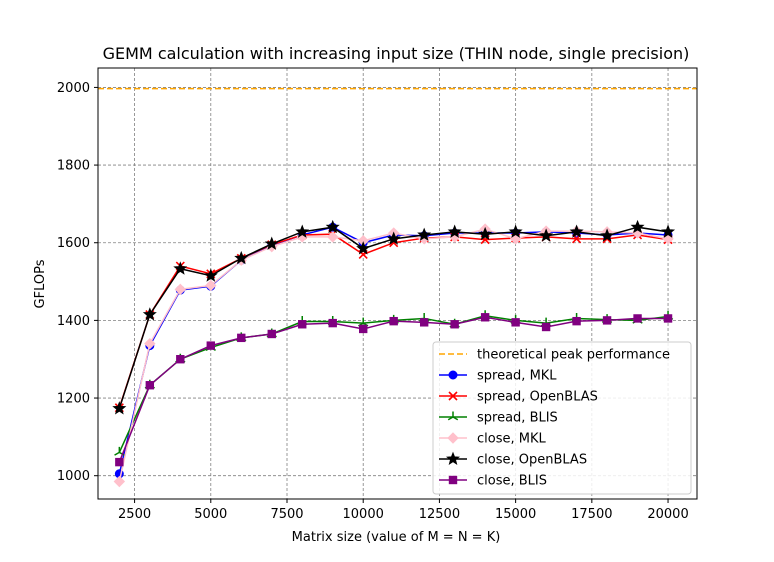 The image size is (774, 562). Describe the element at coordinates (73, 399) in the screenshot. I see `y-tick-label: 1200` at that location.